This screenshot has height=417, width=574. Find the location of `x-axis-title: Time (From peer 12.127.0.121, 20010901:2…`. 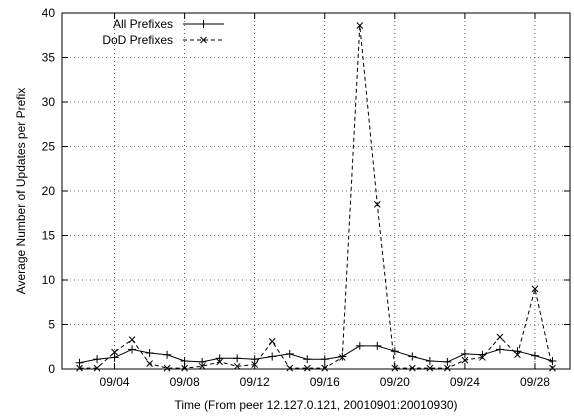

x-axis-title: Time (From peer 12.127.0.121, 20010901:2… is located at coordinates (315, 405).